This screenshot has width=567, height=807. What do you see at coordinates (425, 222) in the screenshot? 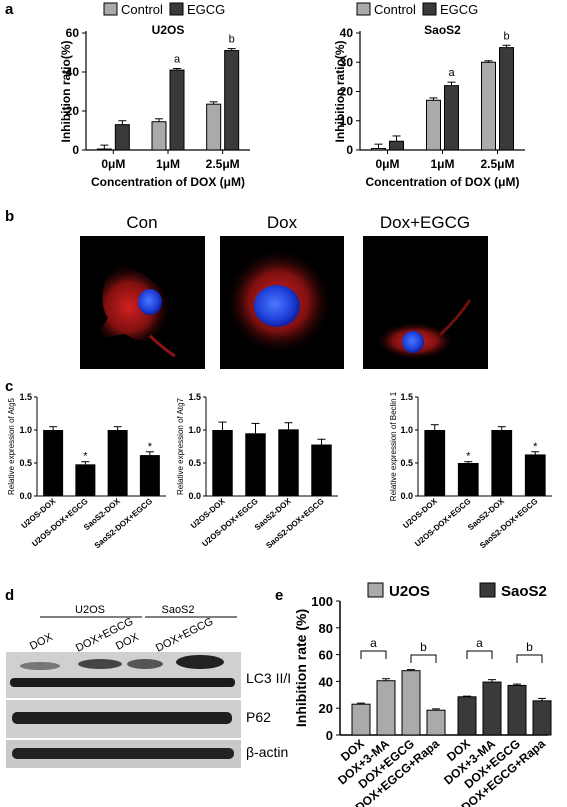
I see `micrograph-label-dox-egcg: Dox+EGCG` at bounding box center [425, 222].